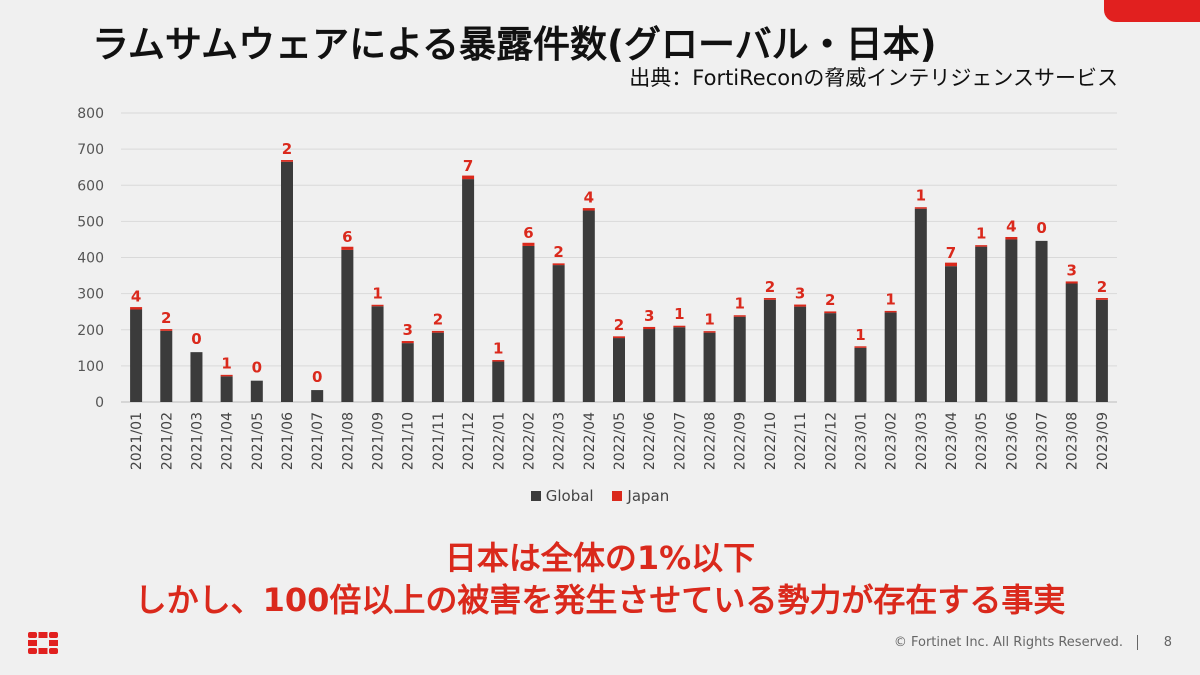  What do you see at coordinates (318, 441) in the screenshot?
I see `x-tick-label: 2021/07` at bounding box center [318, 441].